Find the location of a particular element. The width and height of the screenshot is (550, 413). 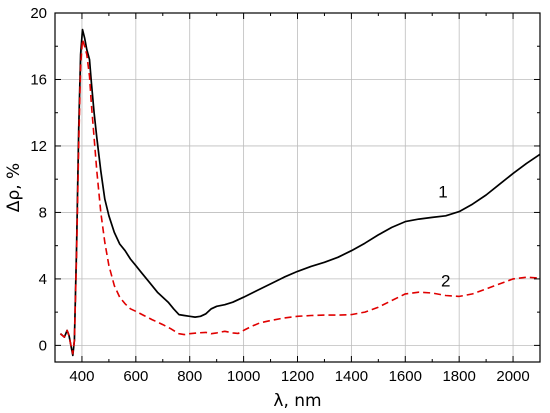

y-tick-label: 12 is located at coordinates (38, 146).